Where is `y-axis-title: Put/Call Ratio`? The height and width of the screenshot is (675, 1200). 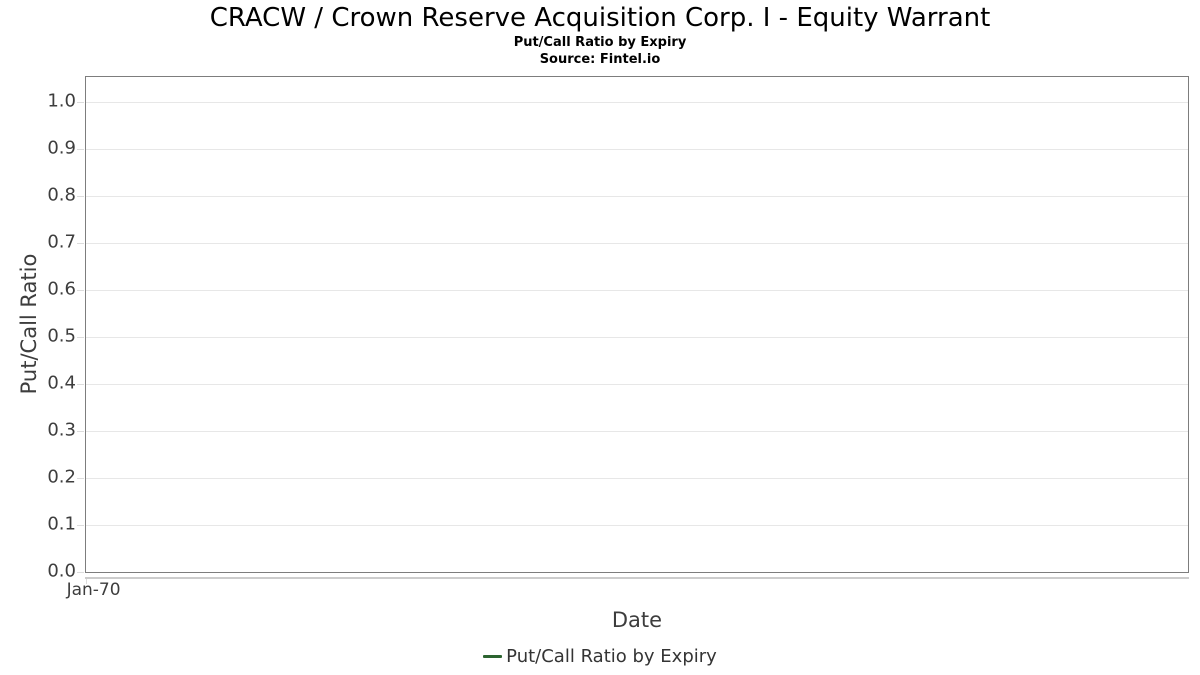 y-axis-title: Put/Call Ratio is located at coordinates (29, 324).